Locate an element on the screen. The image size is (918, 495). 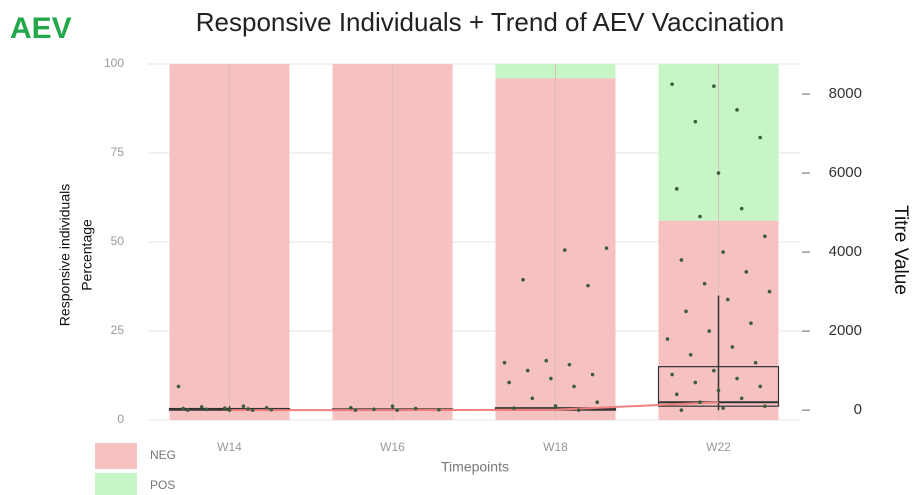
y2-tick-label: 6000 is located at coordinates (845, 172).